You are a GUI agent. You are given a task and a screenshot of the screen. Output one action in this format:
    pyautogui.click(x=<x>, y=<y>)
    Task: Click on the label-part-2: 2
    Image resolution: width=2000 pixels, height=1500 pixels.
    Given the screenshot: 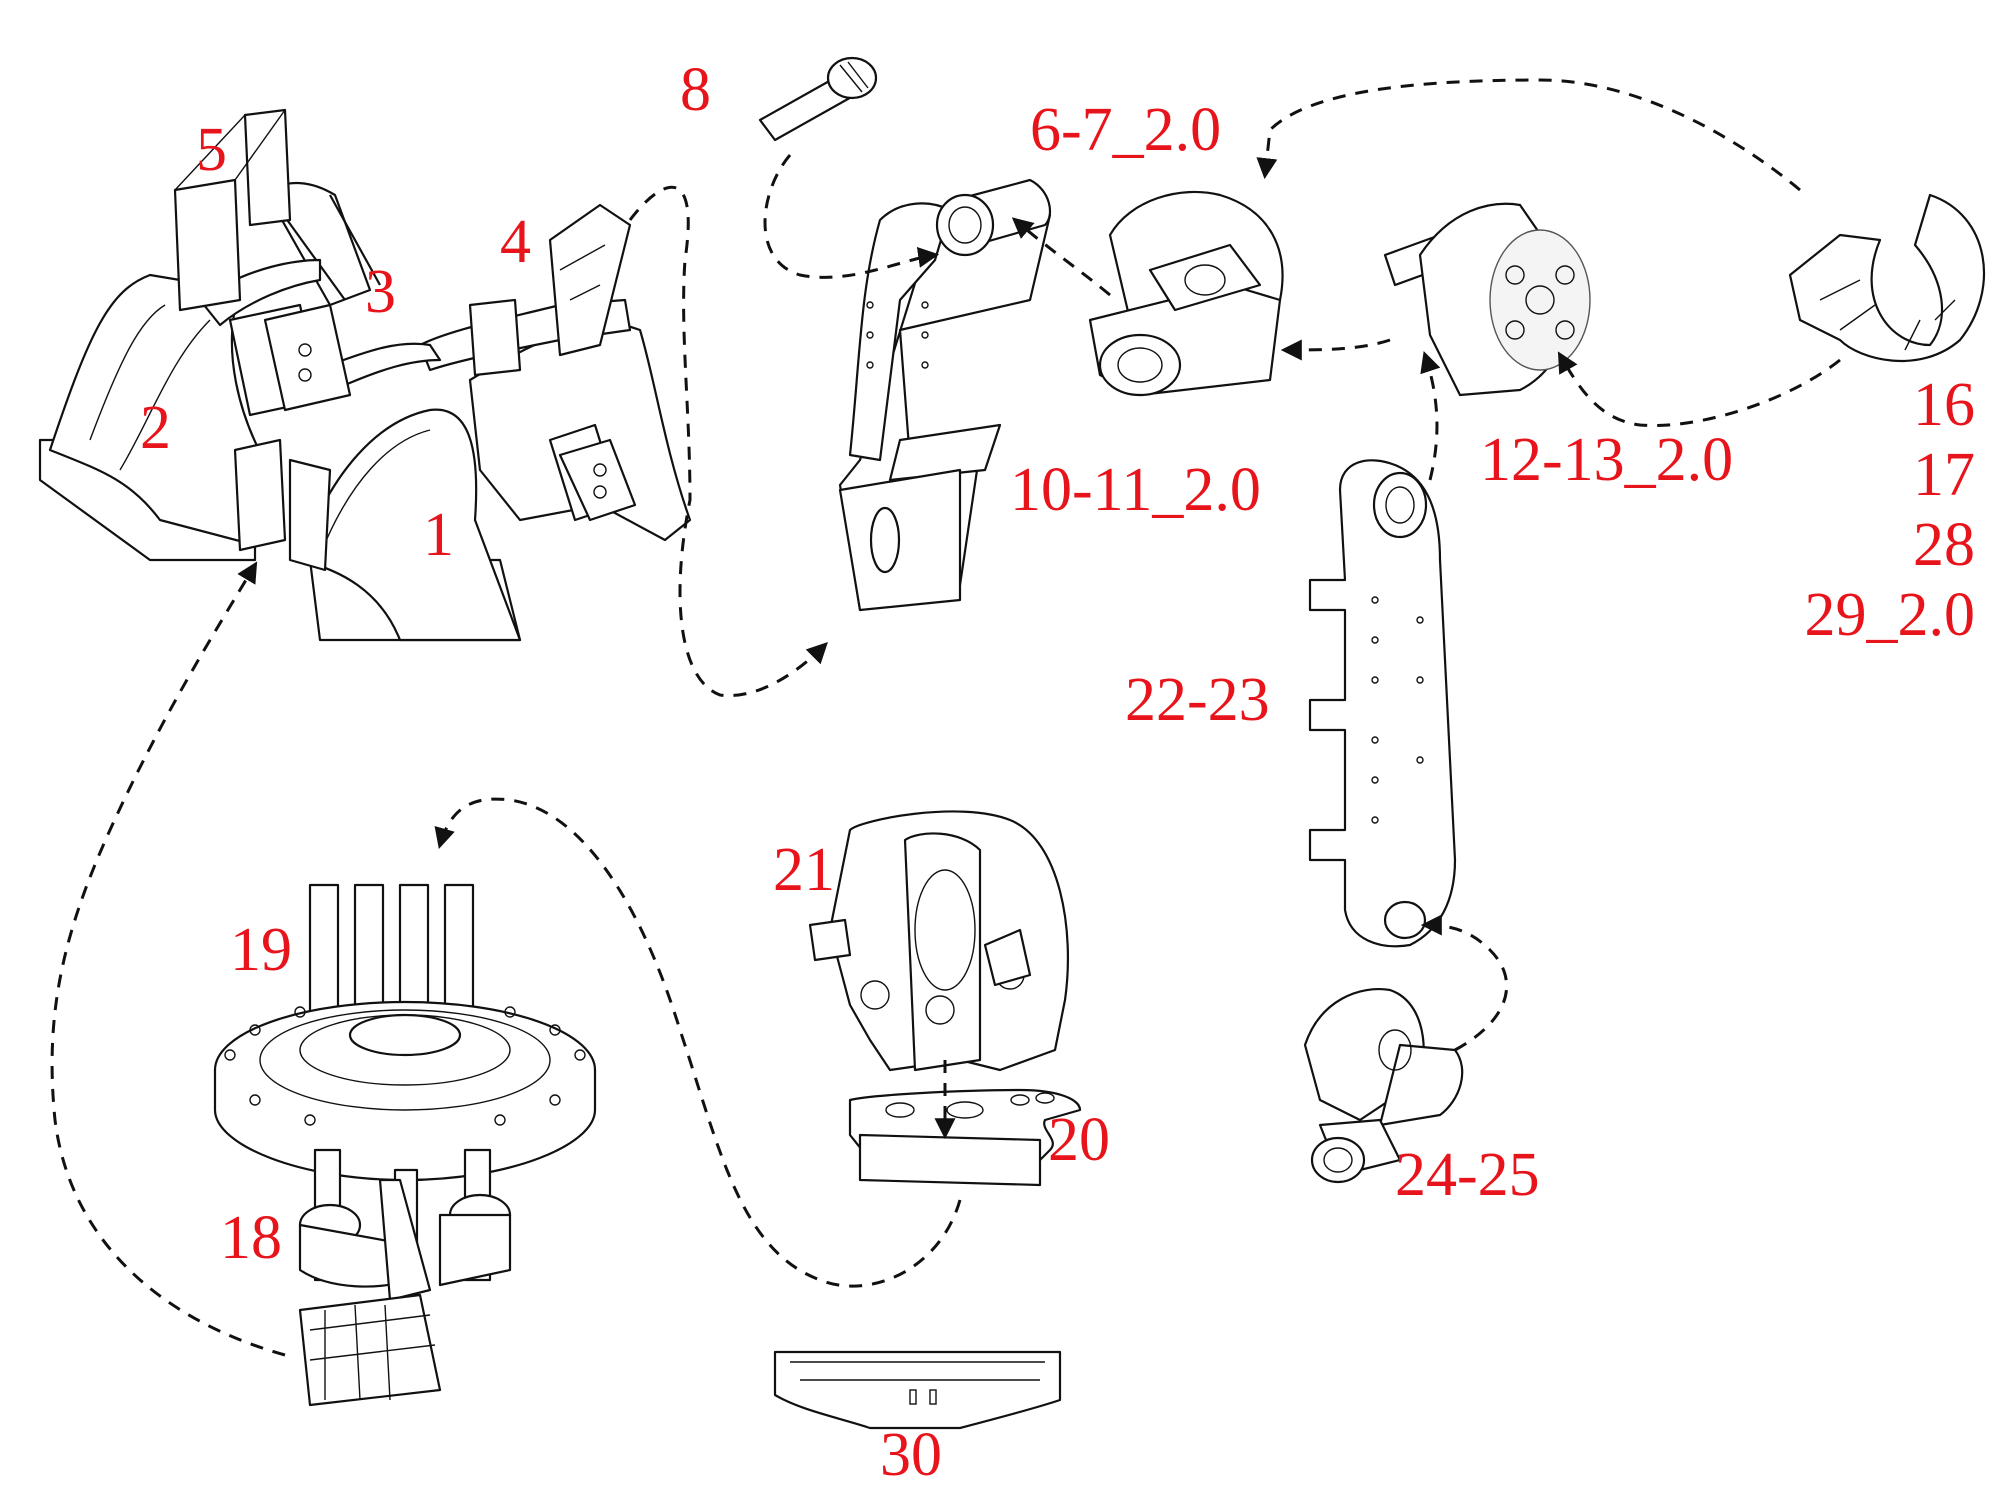 What is the action you would take?
    pyautogui.click(x=155, y=428)
    